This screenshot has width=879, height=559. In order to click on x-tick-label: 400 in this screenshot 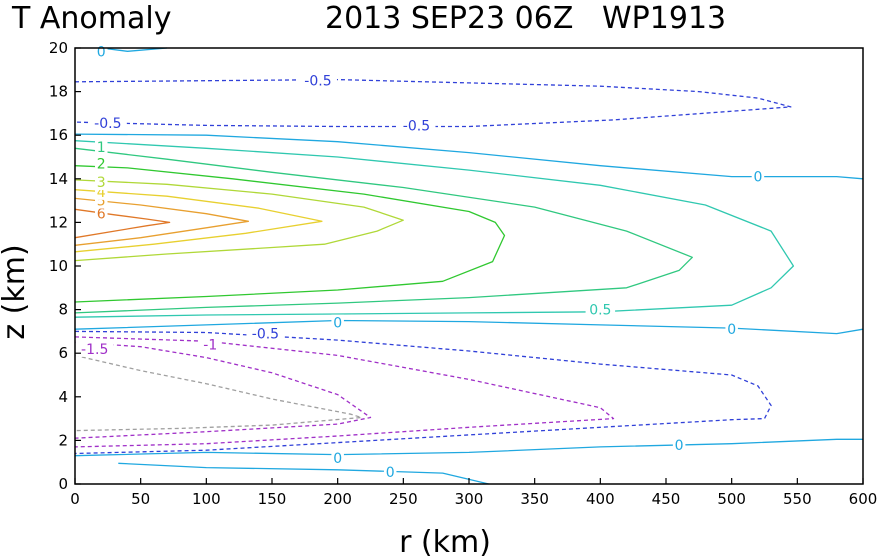, I will do `click(600, 499)`.